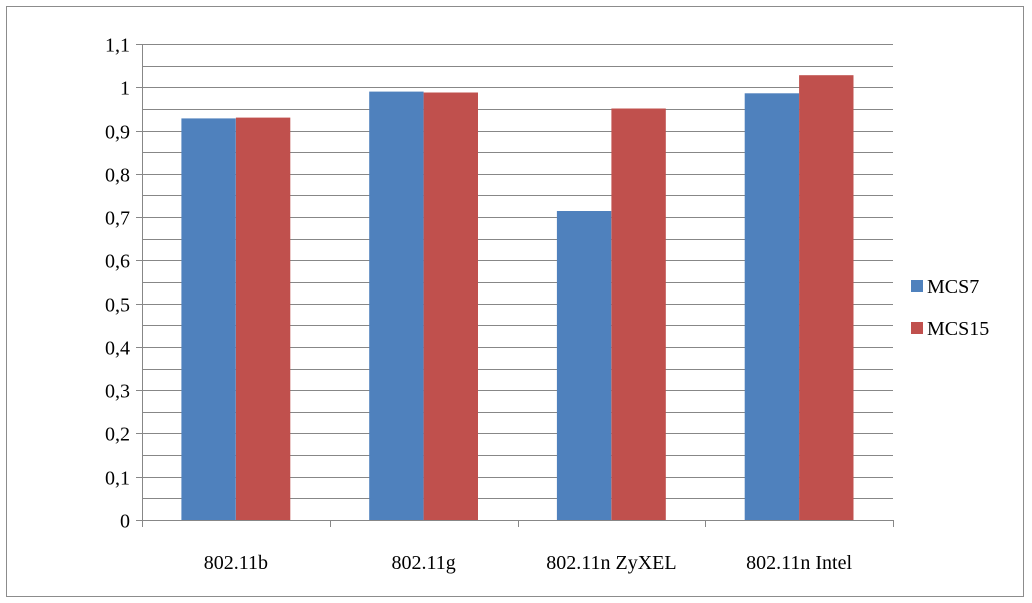  What do you see at coordinates (125, 89) in the screenshot?
I see `y-tick-label: 1` at bounding box center [125, 89].